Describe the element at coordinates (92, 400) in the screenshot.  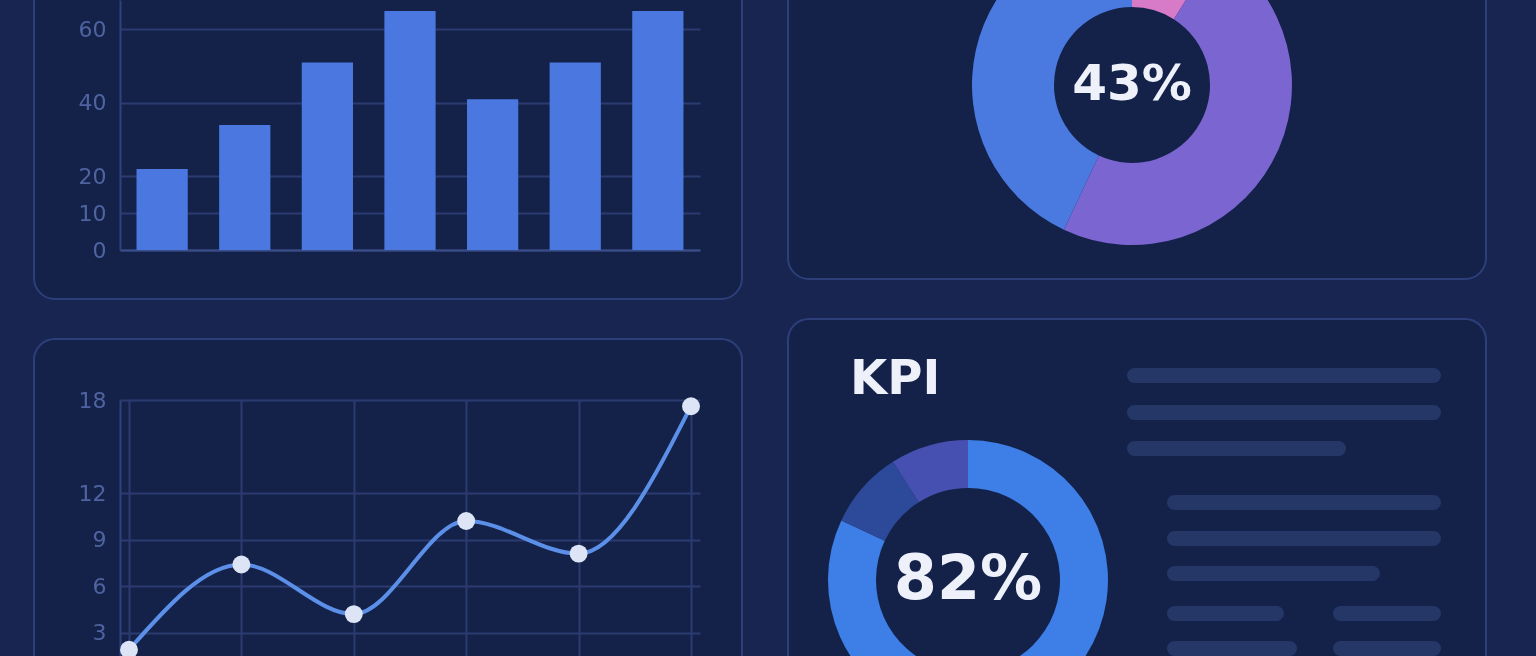
I see `y-tick-label: 18` at that location.